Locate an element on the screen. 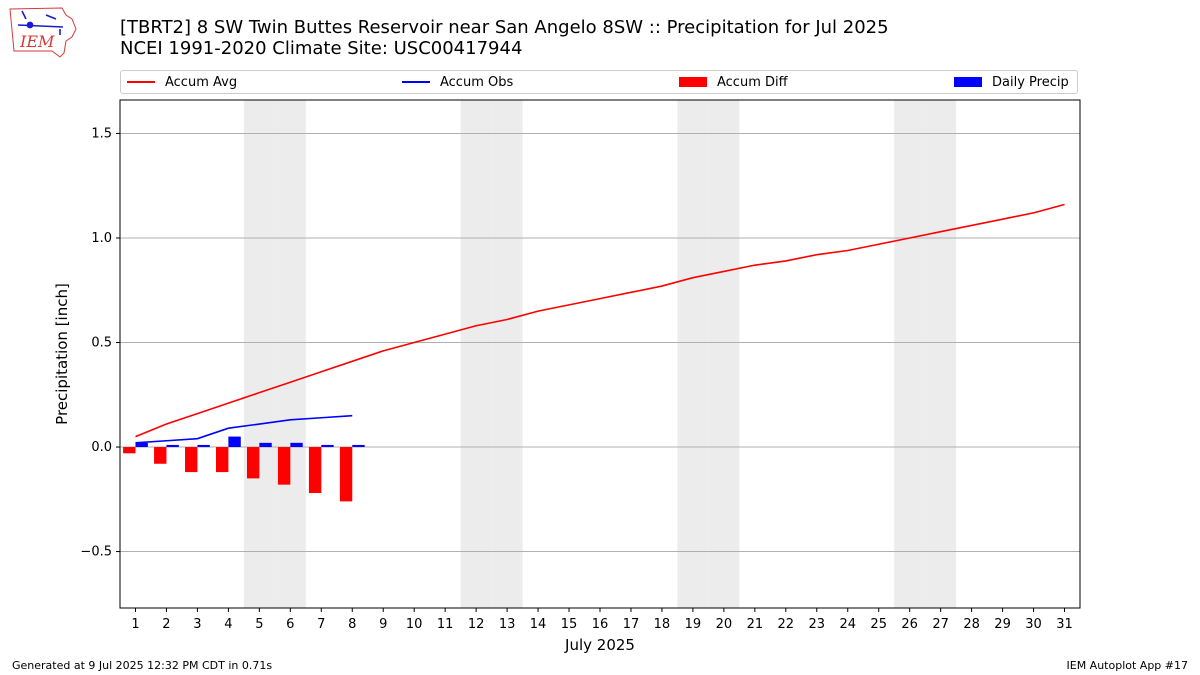 Image resolution: width=1200 pixels, height=675 pixels. x-tick-label: 2 is located at coordinates (166, 624).